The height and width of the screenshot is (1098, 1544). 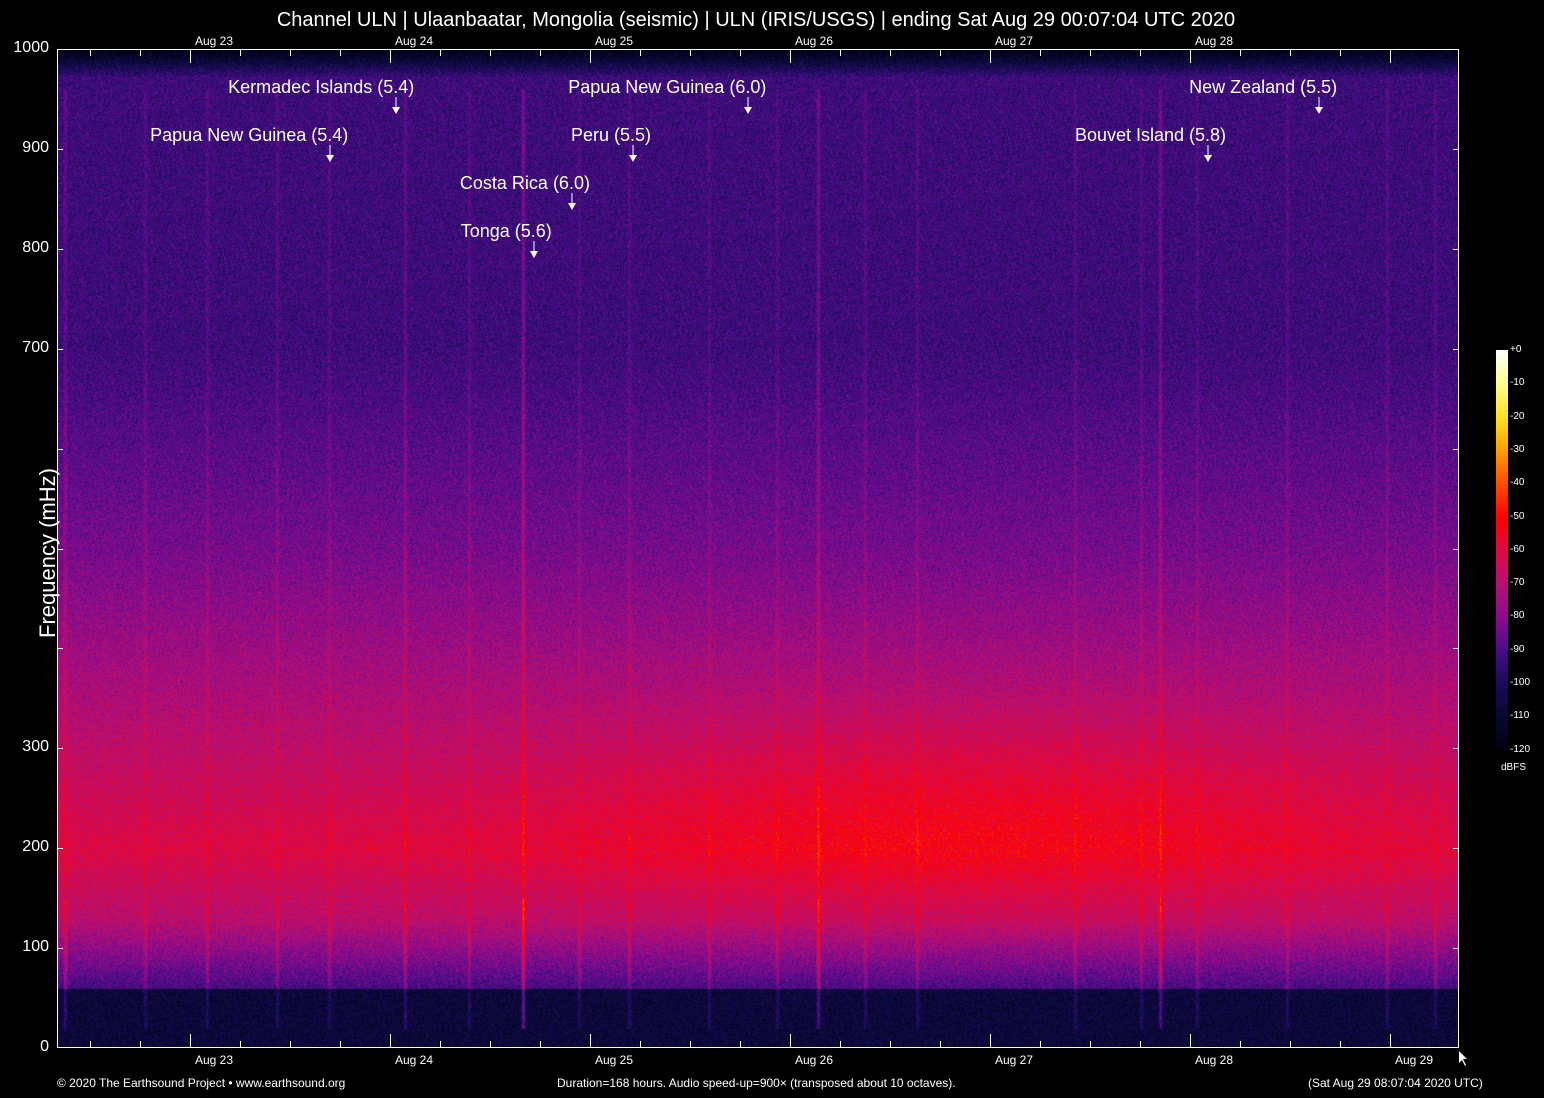 I want to click on footer-timestamp: (Sat Aug 29 08:07:04 2020 UTC), so click(x=1395, y=1083).